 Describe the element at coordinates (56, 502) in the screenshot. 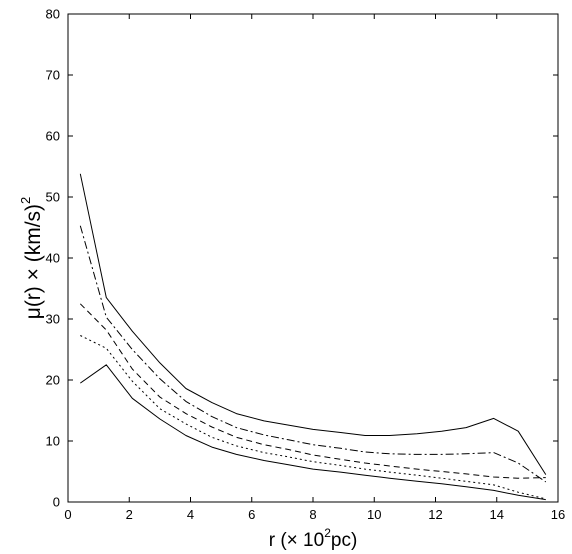

I see `y-tick-label: 0` at that location.